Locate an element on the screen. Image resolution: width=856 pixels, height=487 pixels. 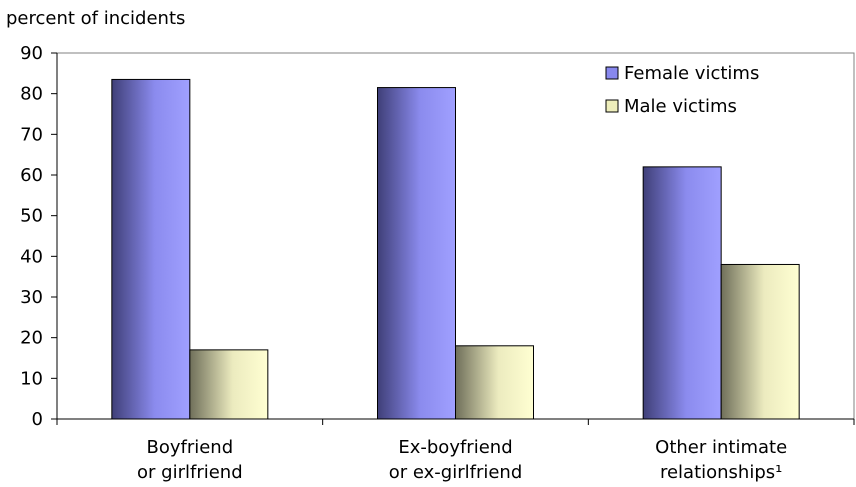
y-tick-label: 20 is located at coordinates (31, 338).